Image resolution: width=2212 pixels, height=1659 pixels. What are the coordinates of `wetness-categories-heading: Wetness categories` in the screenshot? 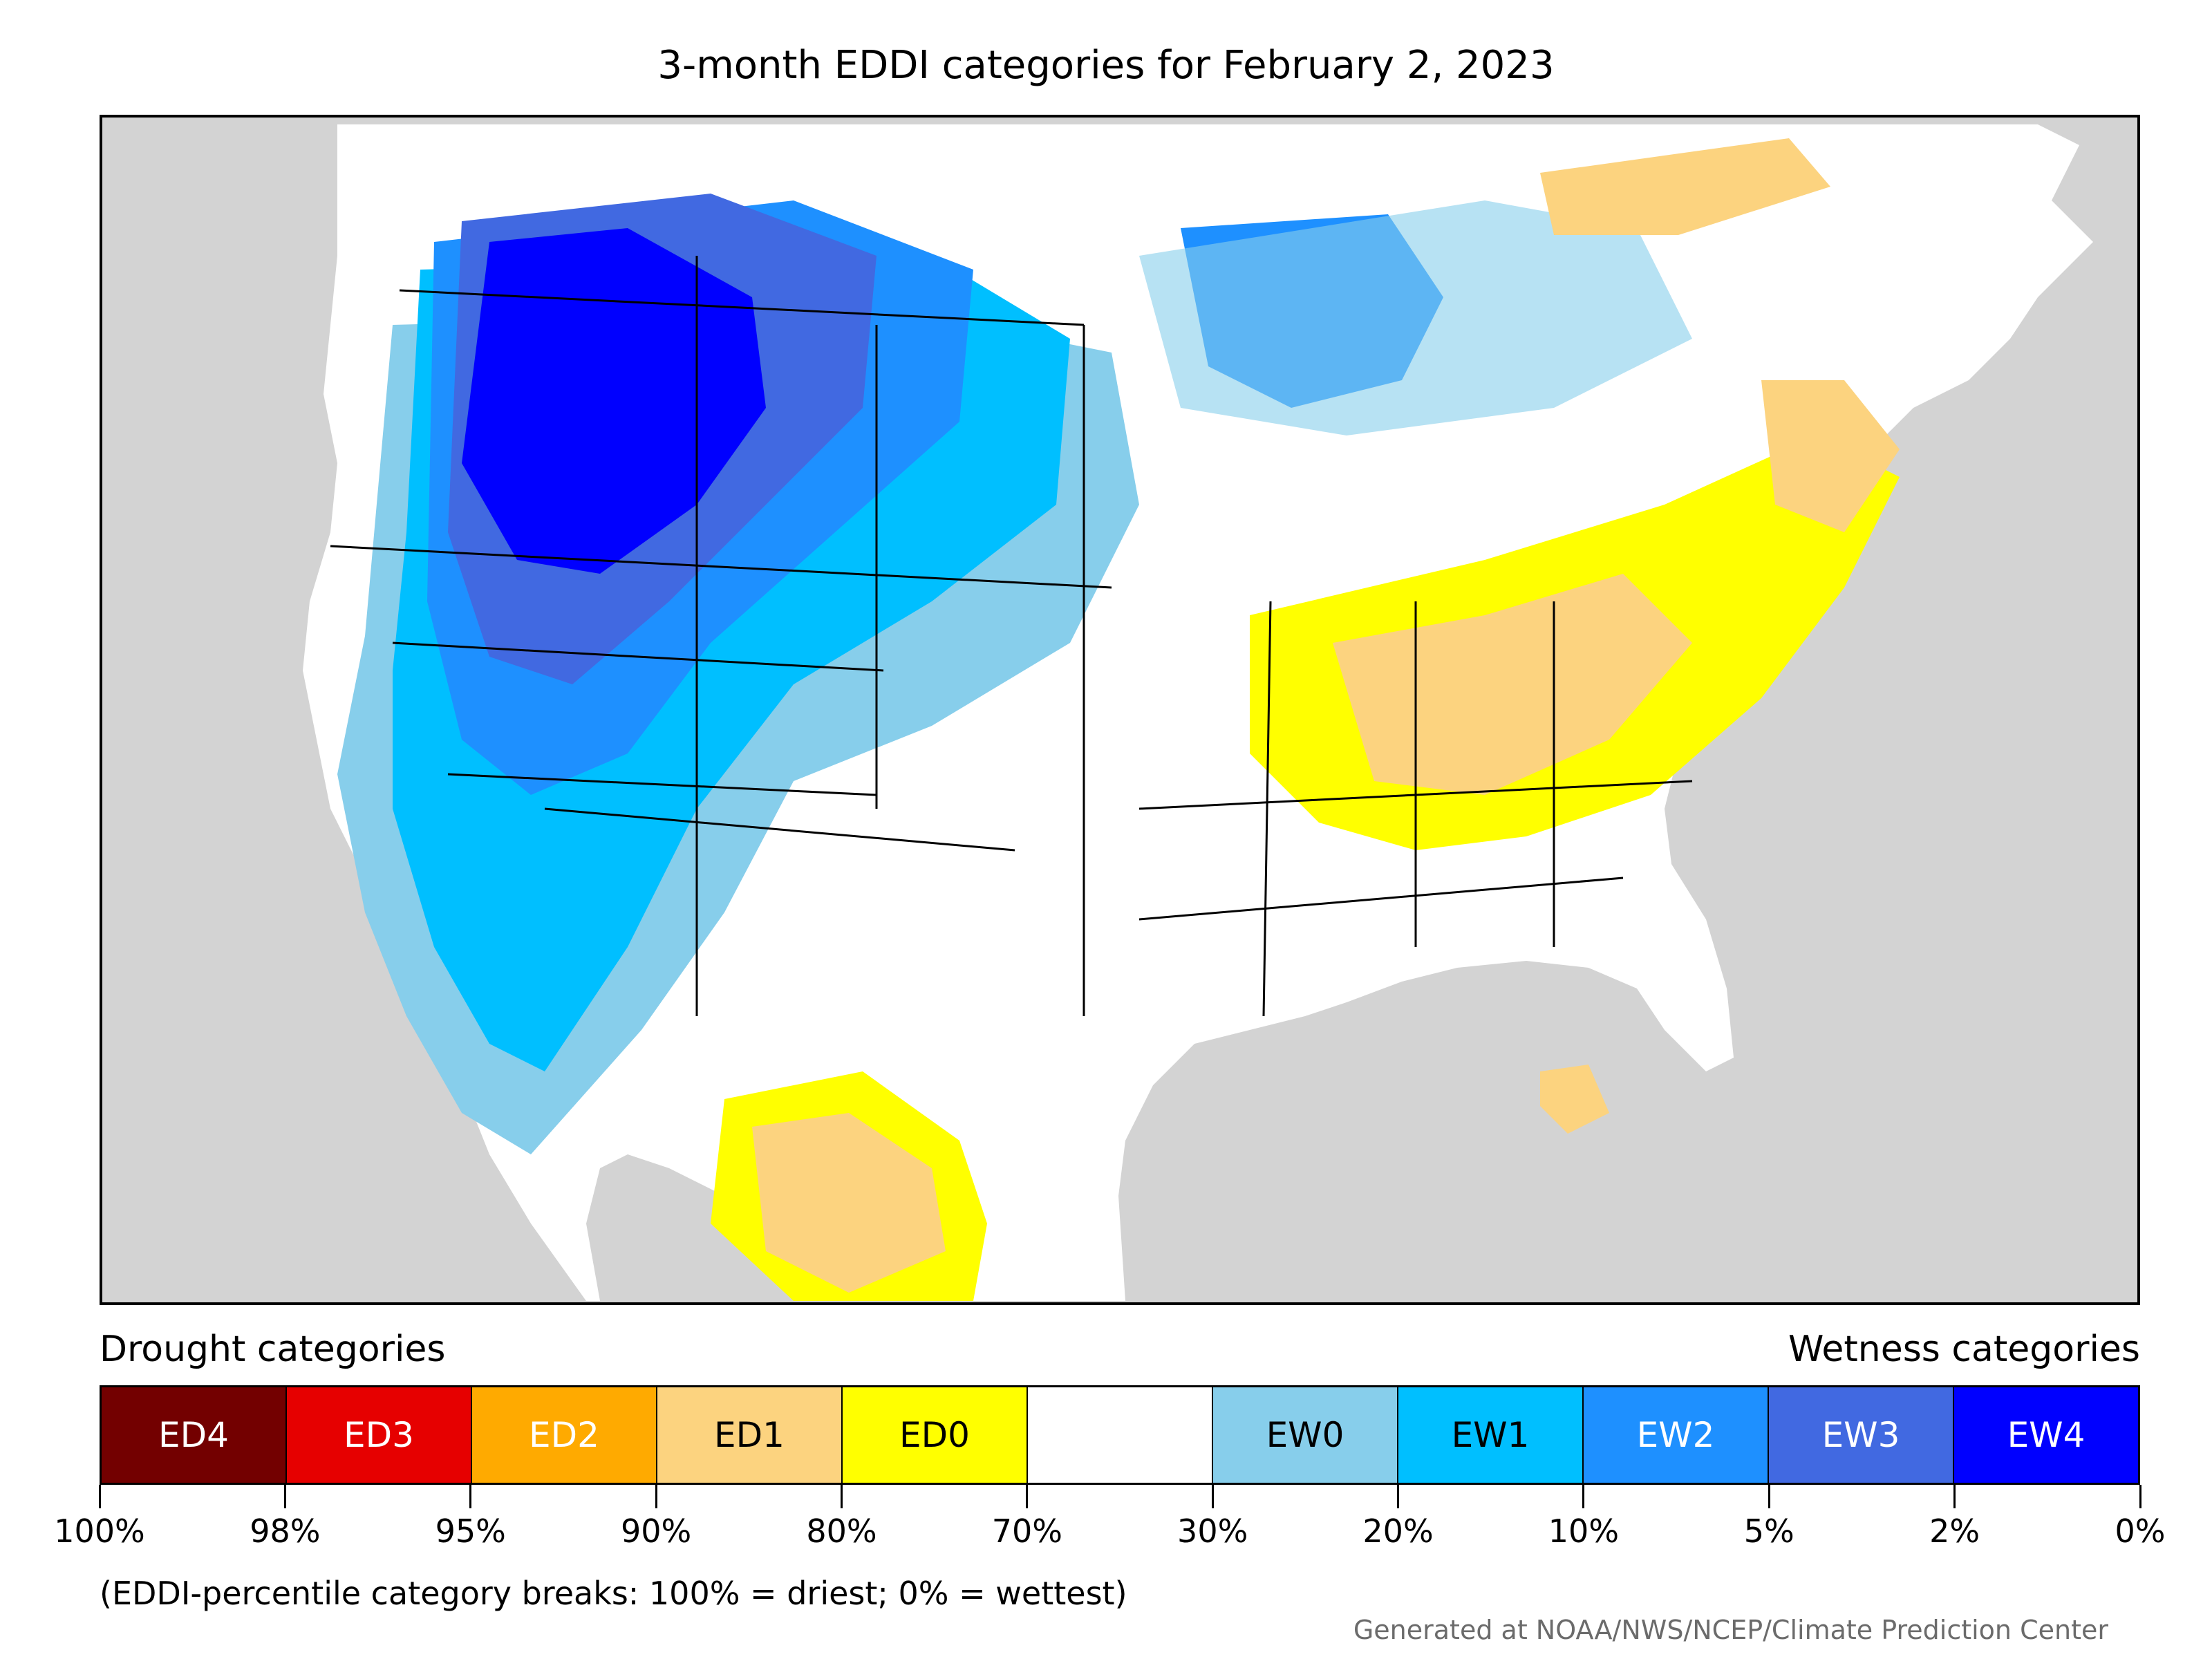 It's located at (1964, 1349).